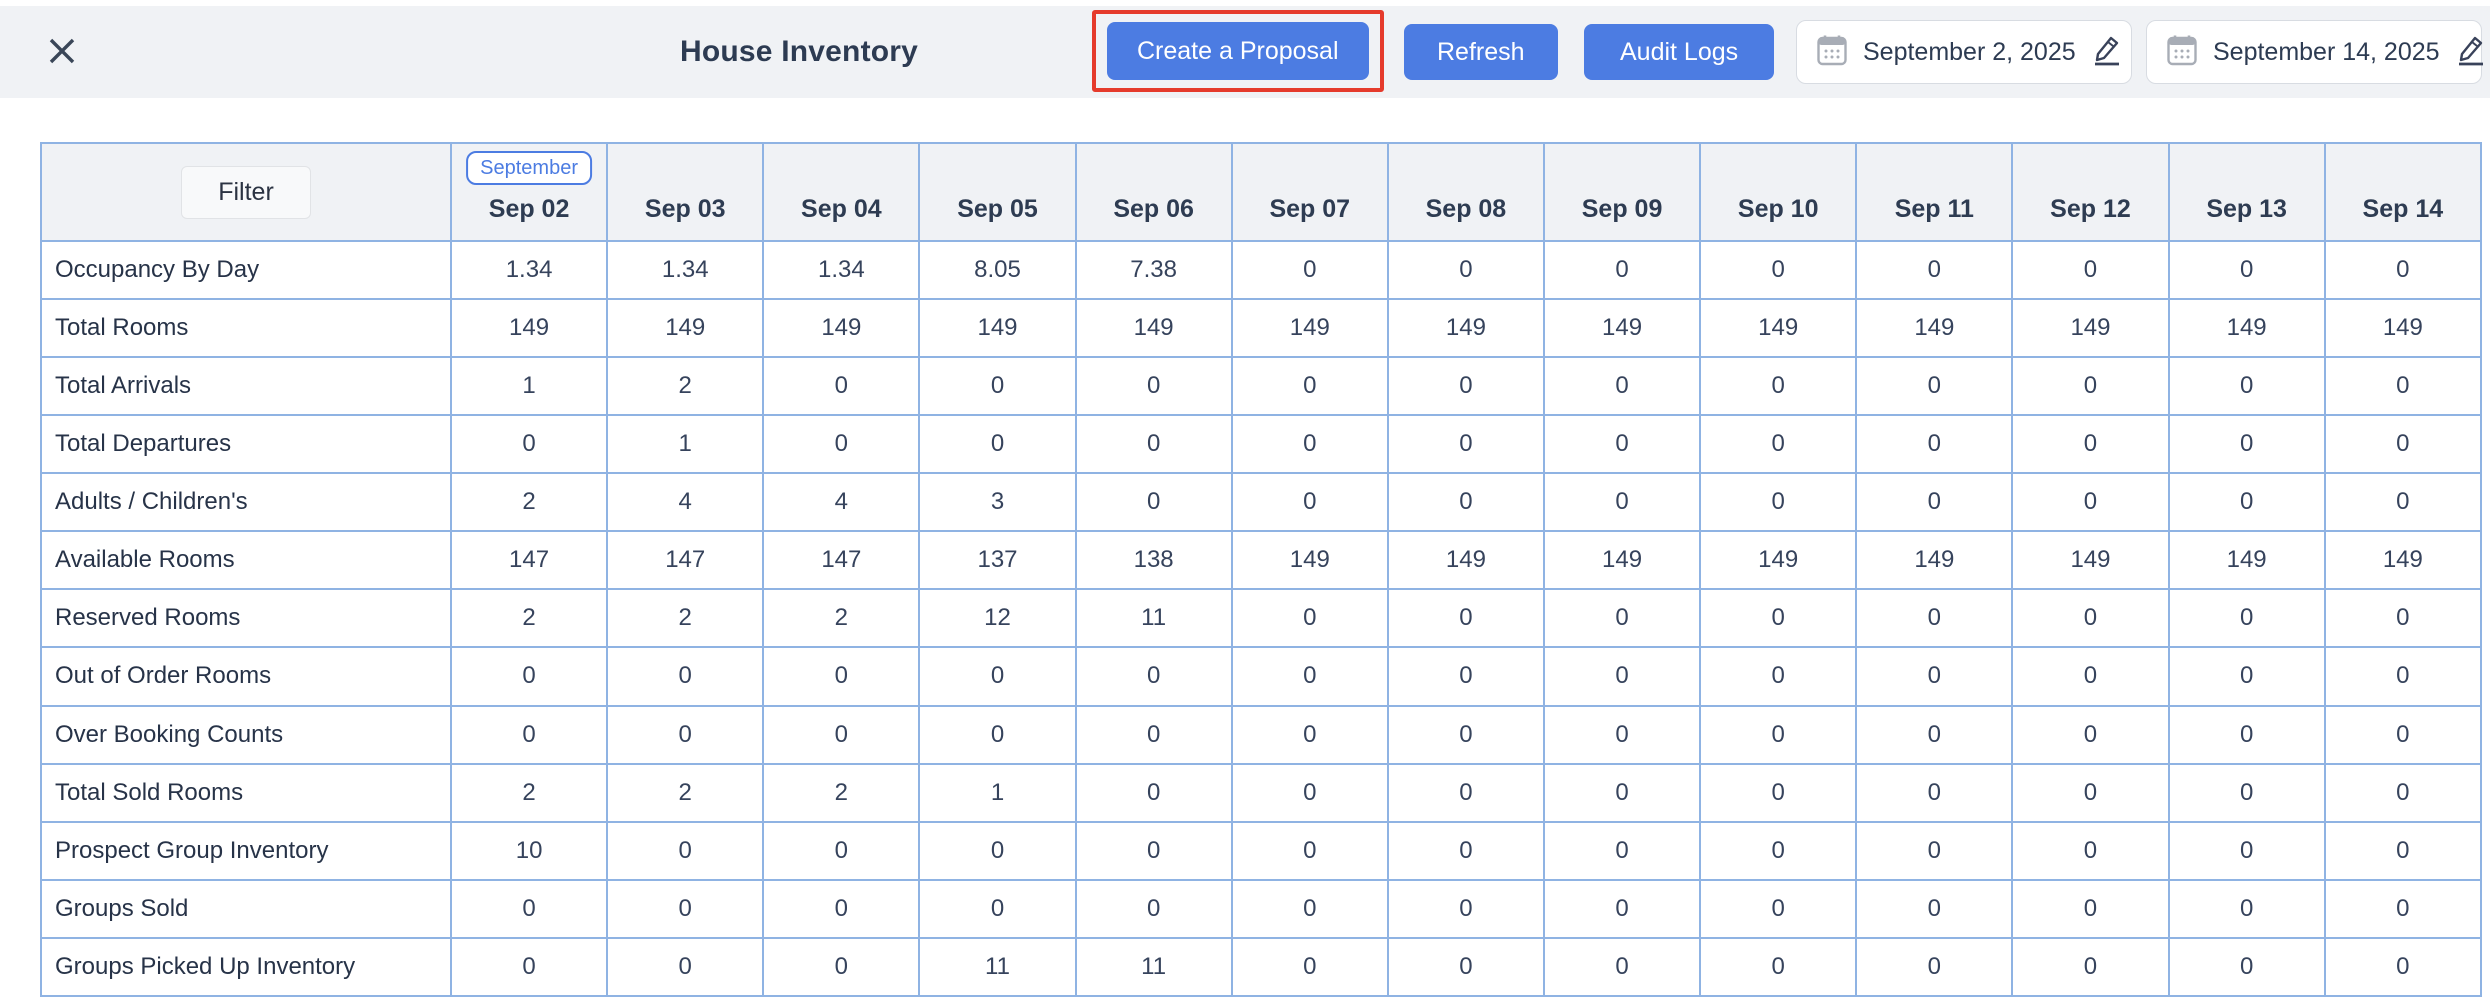  Describe the element at coordinates (1466, 209) in the screenshot. I see `column-header-label: Sep 08` at that location.